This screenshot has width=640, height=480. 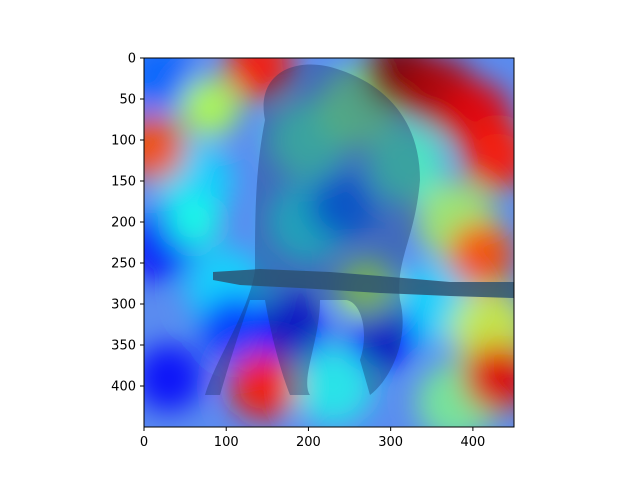 I want to click on x-axis: 0 100 200 300 400, so click(x=312, y=438).